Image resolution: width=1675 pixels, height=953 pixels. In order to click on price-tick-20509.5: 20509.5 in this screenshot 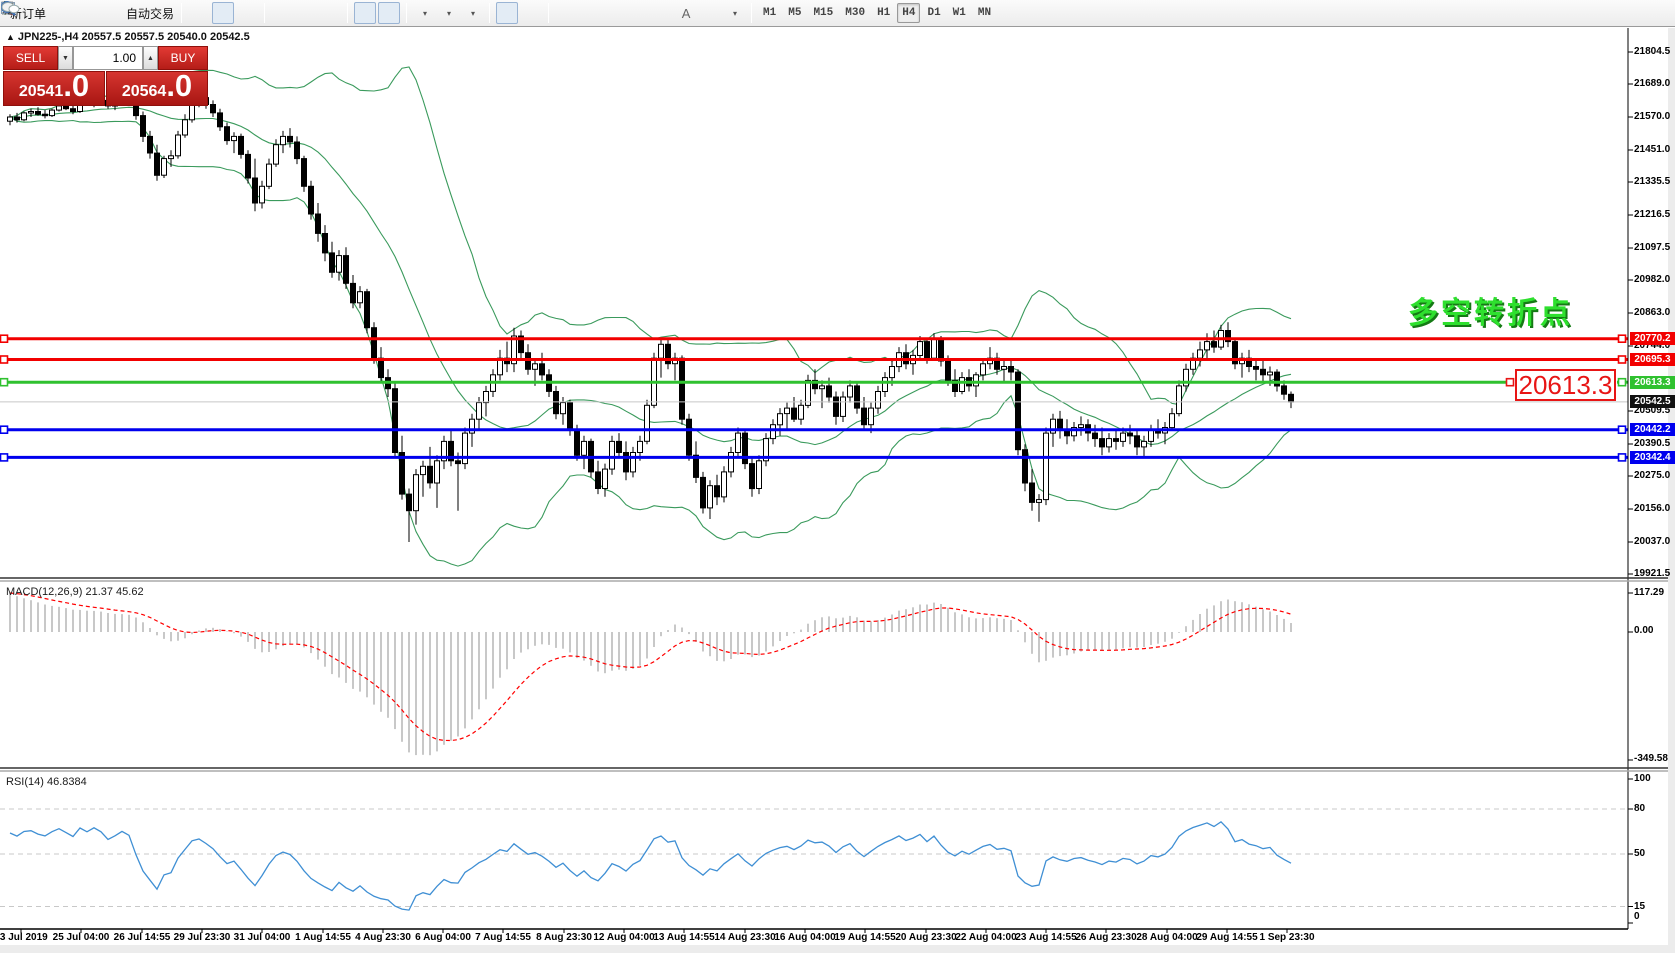, I will do `click(1652, 410)`.